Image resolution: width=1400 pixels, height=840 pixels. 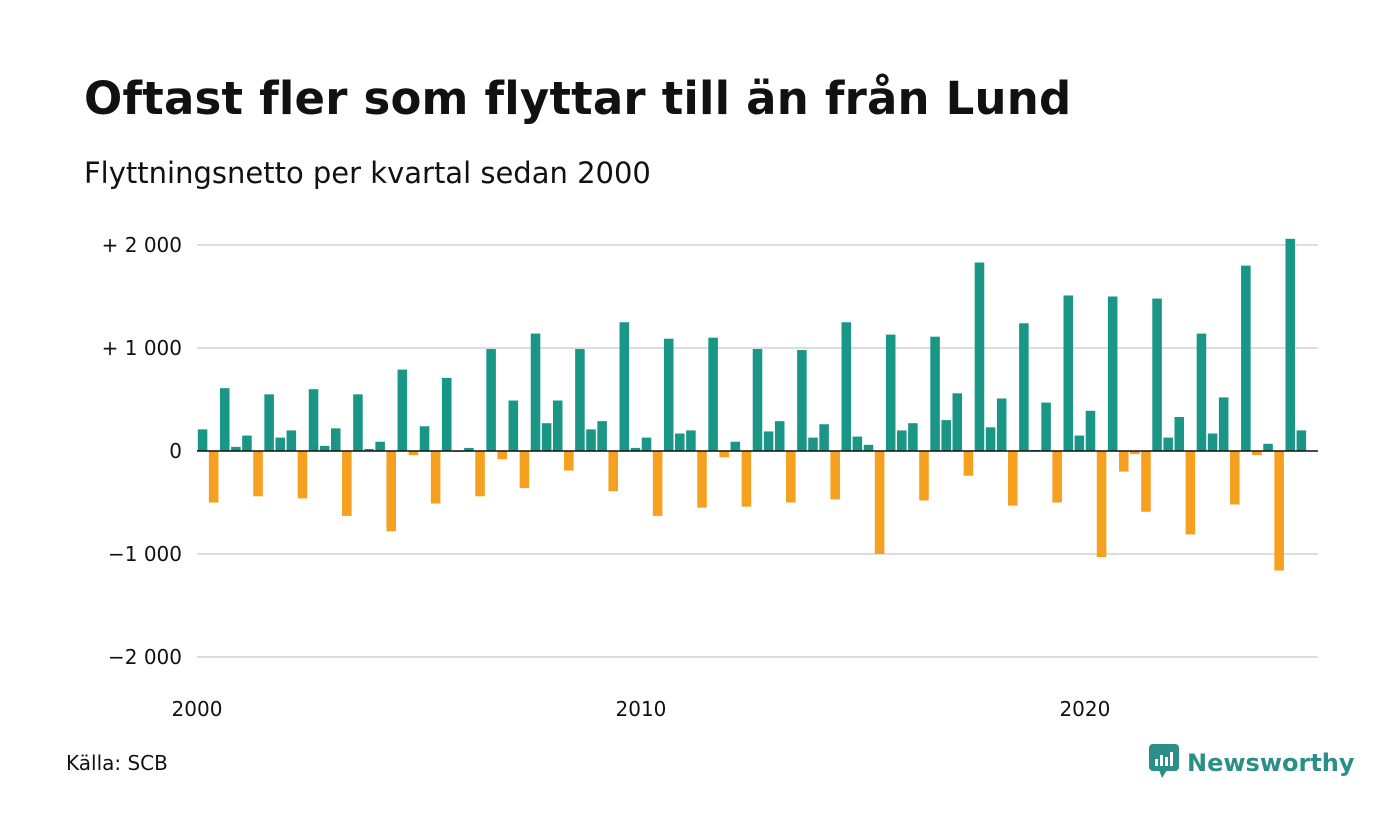 I want to click on bar-2021-q4, so click(x=1168, y=444).